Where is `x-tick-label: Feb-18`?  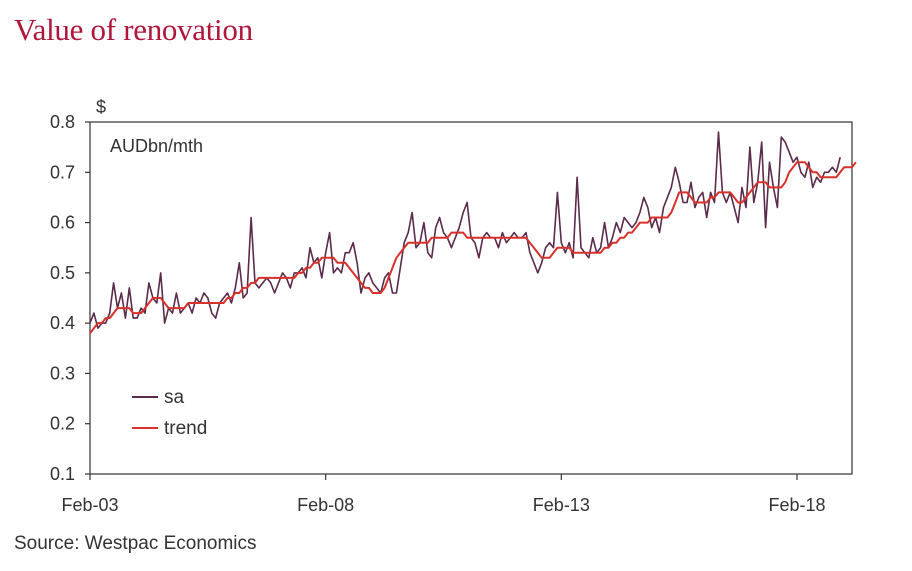
x-tick-label: Feb-18 is located at coordinates (796, 505).